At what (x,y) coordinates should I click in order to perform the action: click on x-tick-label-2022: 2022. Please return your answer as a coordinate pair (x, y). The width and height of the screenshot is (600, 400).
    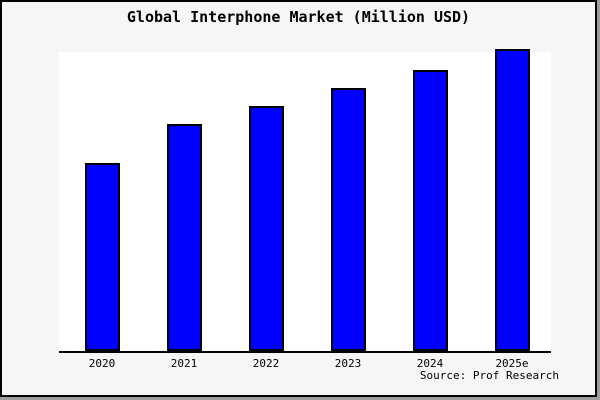
    Looking at the image, I should click on (266, 363).